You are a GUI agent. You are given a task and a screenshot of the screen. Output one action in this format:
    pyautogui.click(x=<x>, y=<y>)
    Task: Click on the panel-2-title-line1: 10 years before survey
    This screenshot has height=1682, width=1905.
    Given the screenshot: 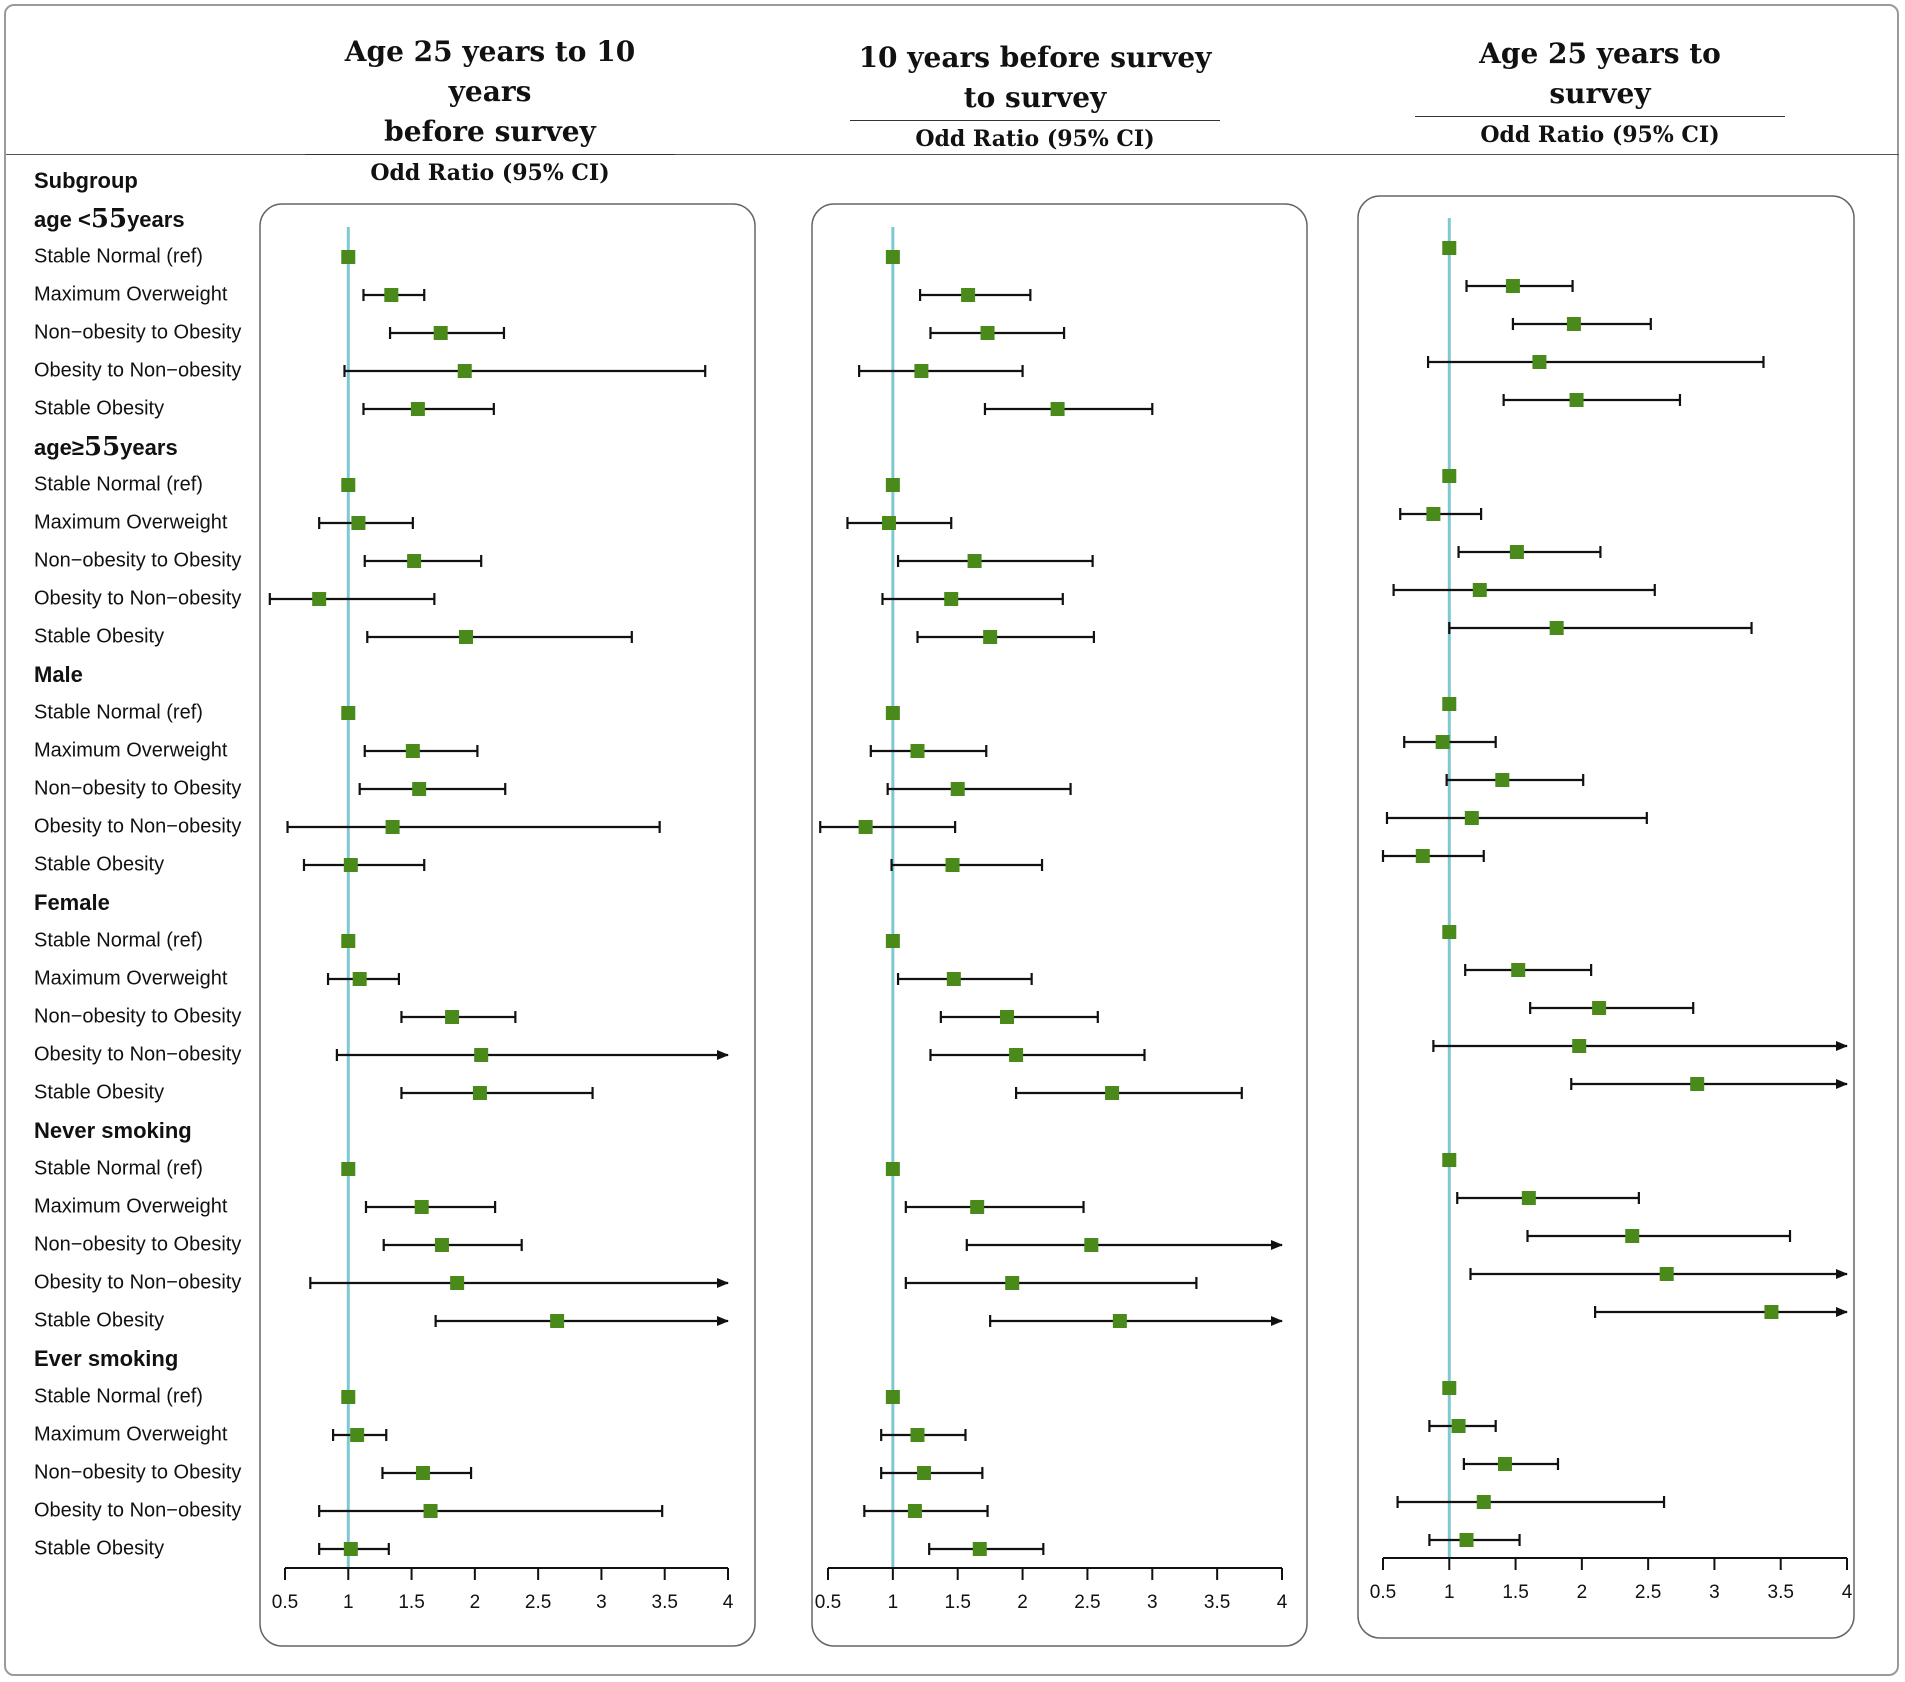 What is the action you would take?
    pyautogui.click(x=1035, y=57)
    